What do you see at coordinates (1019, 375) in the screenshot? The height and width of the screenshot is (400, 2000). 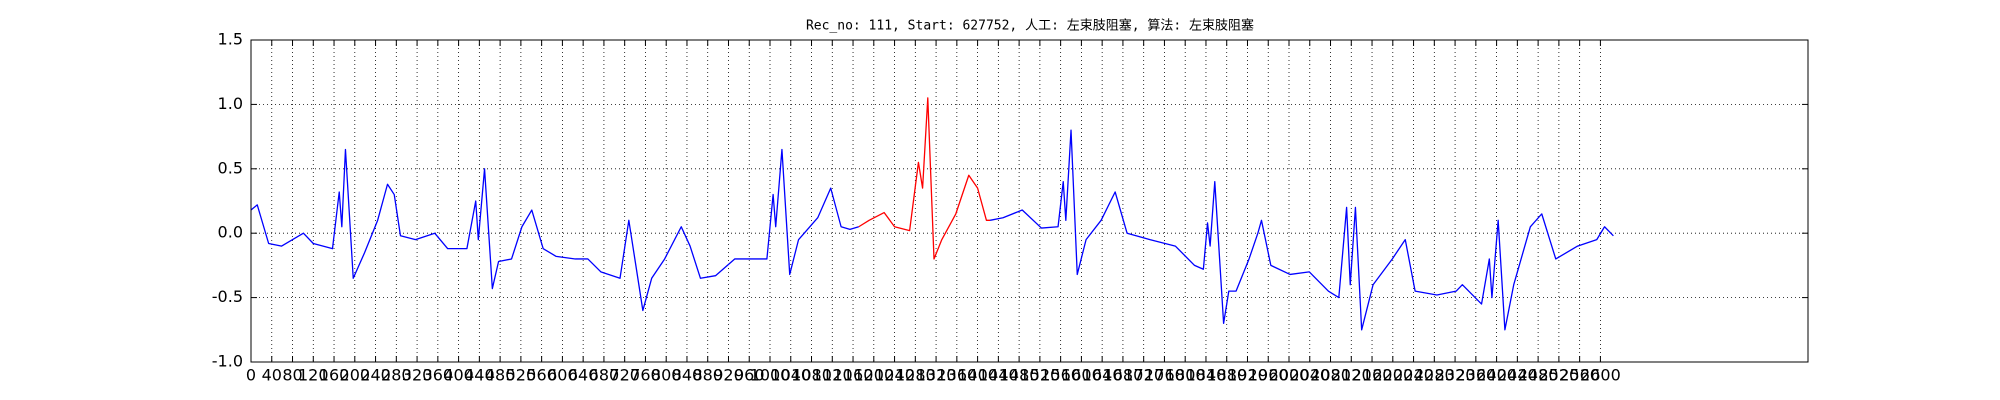 I see `x-tick-label: 1480` at bounding box center [1019, 375].